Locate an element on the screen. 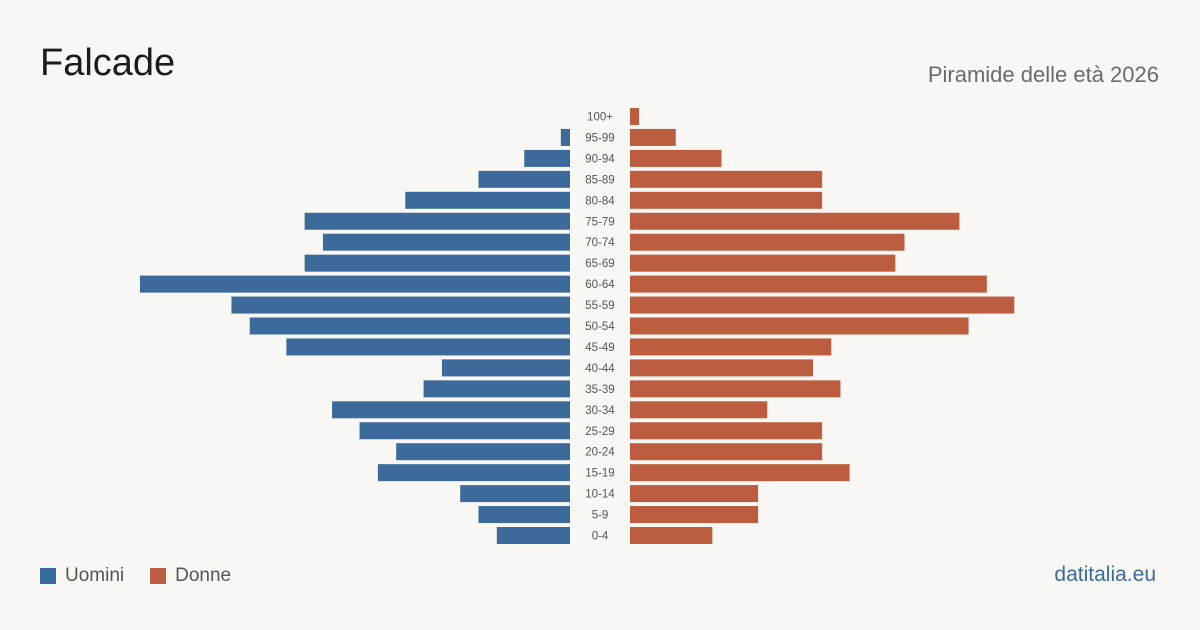  age-group-label: 90-94 is located at coordinates (600, 159).